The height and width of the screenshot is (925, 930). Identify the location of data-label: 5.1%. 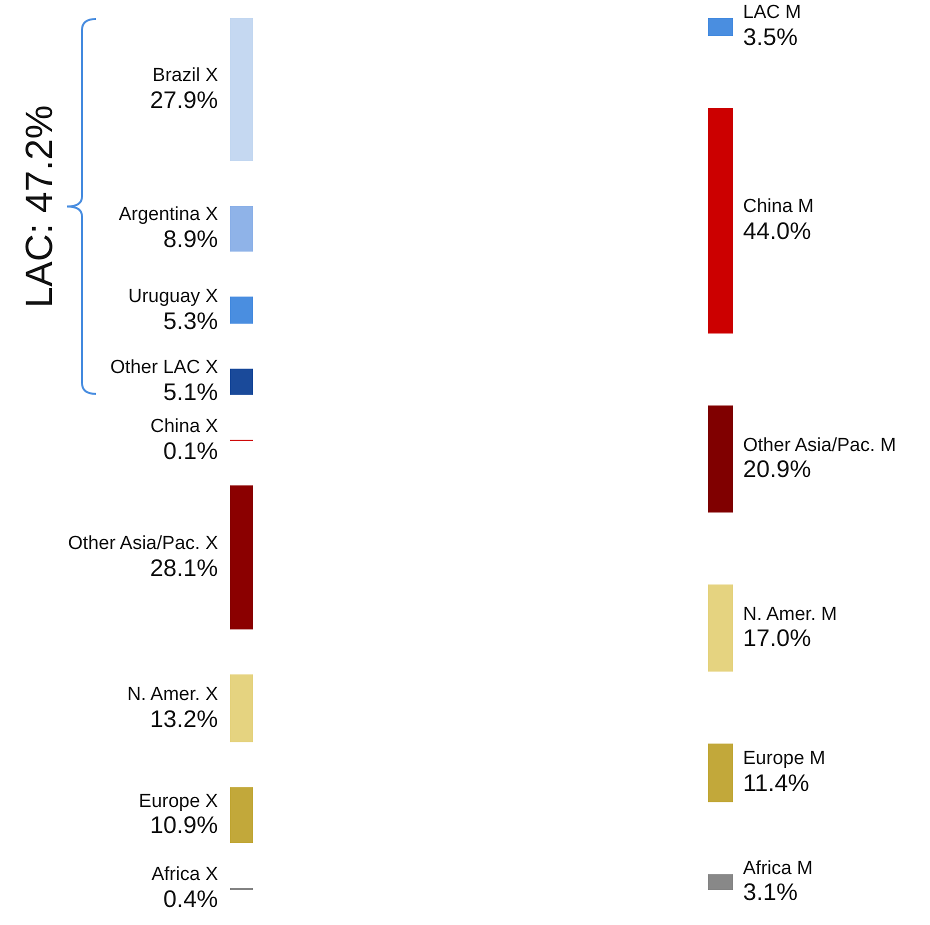
(190, 393).